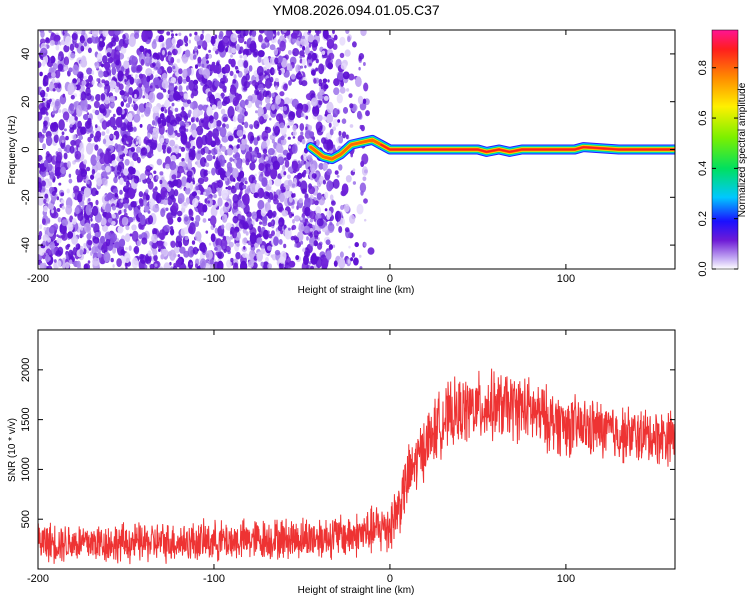  What do you see at coordinates (356, 590) in the screenshot?
I see `snr-x-label: Height of straight line (km)` at bounding box center [356, 590].